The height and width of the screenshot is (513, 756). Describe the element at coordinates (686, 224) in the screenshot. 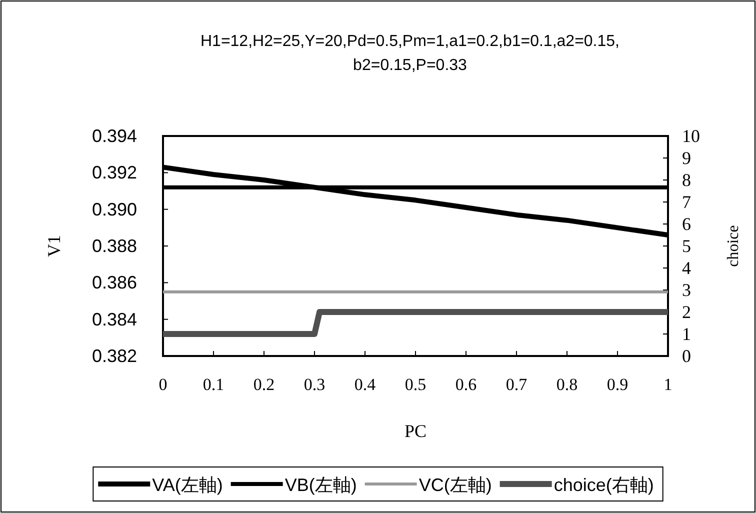

I see `y2-tick-label: 6` at that location.